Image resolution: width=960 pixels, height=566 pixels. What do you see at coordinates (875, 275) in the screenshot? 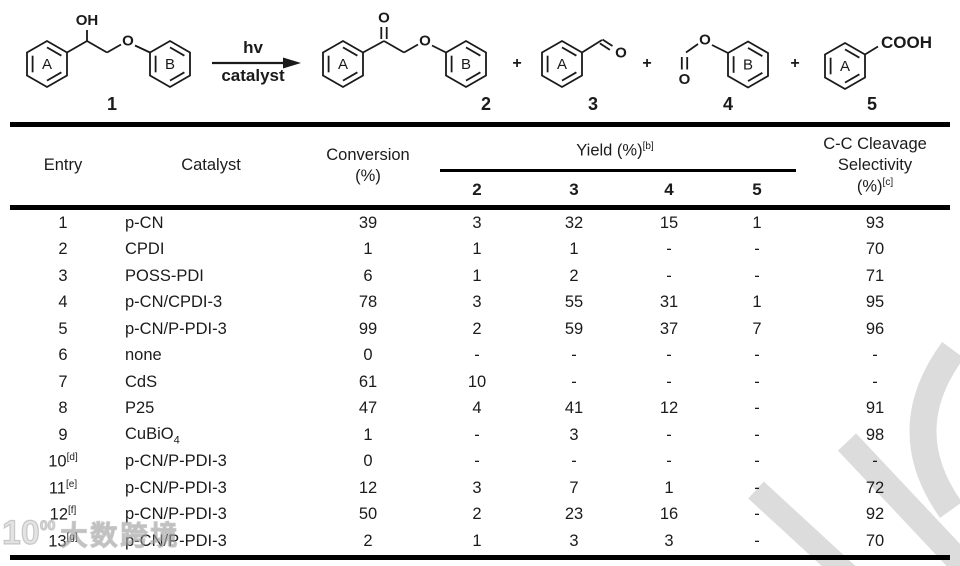
I see `cell-selectivity: 71` at bounding box center [875, 275].